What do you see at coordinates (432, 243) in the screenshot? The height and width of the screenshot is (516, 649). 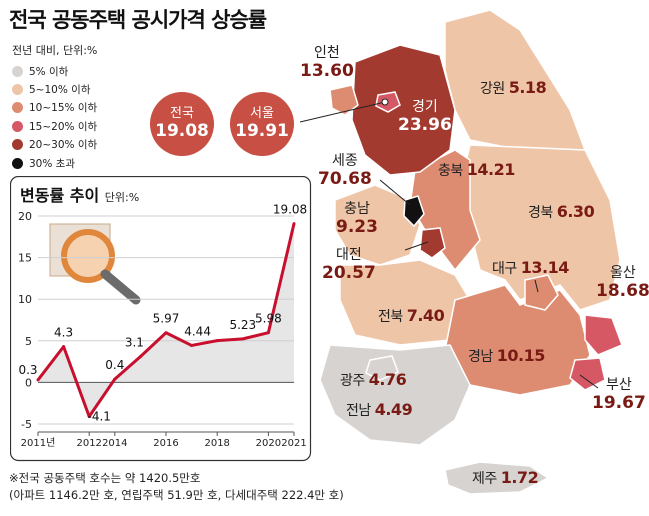 I see `region-daejeon-shape` at bounding box center [432, 243].